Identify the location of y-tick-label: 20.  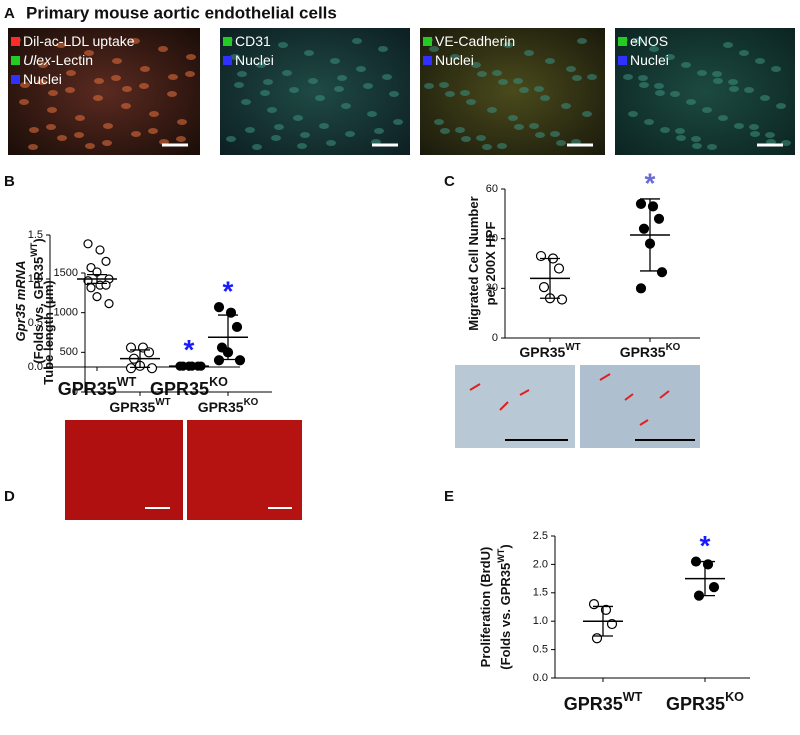
(492, 288).